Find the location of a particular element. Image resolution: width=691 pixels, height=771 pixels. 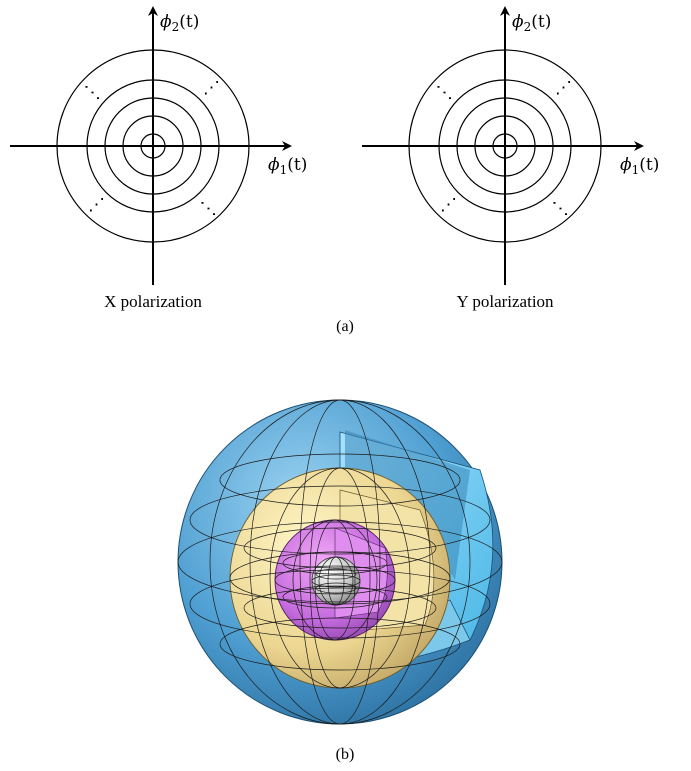

y-axis-label-left: ϕ2(t) is located at coordinates (179, 23).